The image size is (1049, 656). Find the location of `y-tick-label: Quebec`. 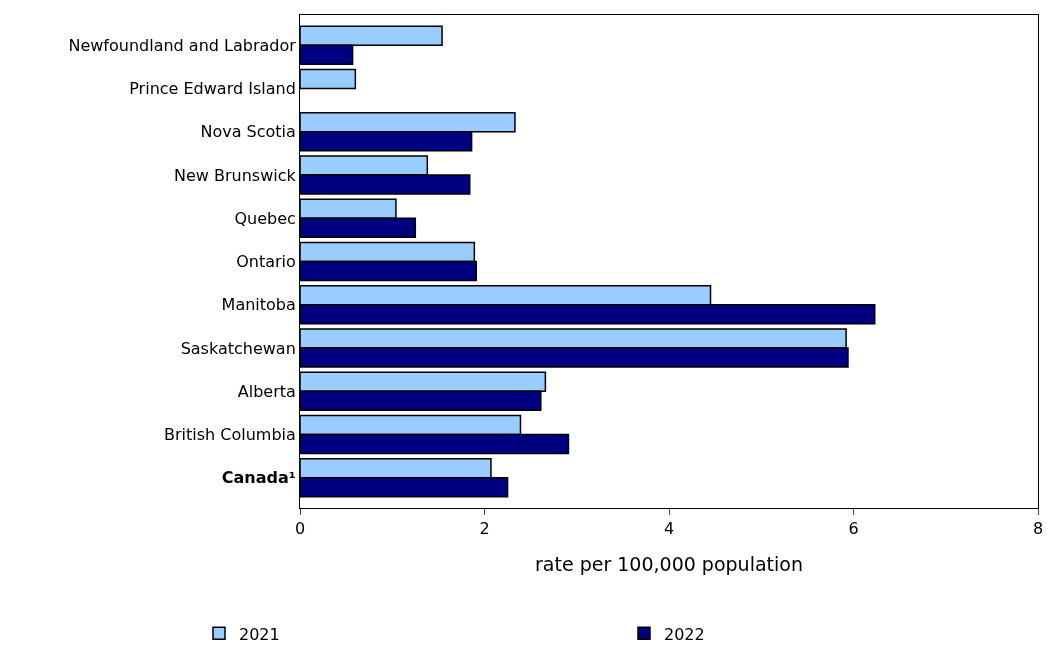

y-tick-label: Quebec is located at coordinates (265, 218).